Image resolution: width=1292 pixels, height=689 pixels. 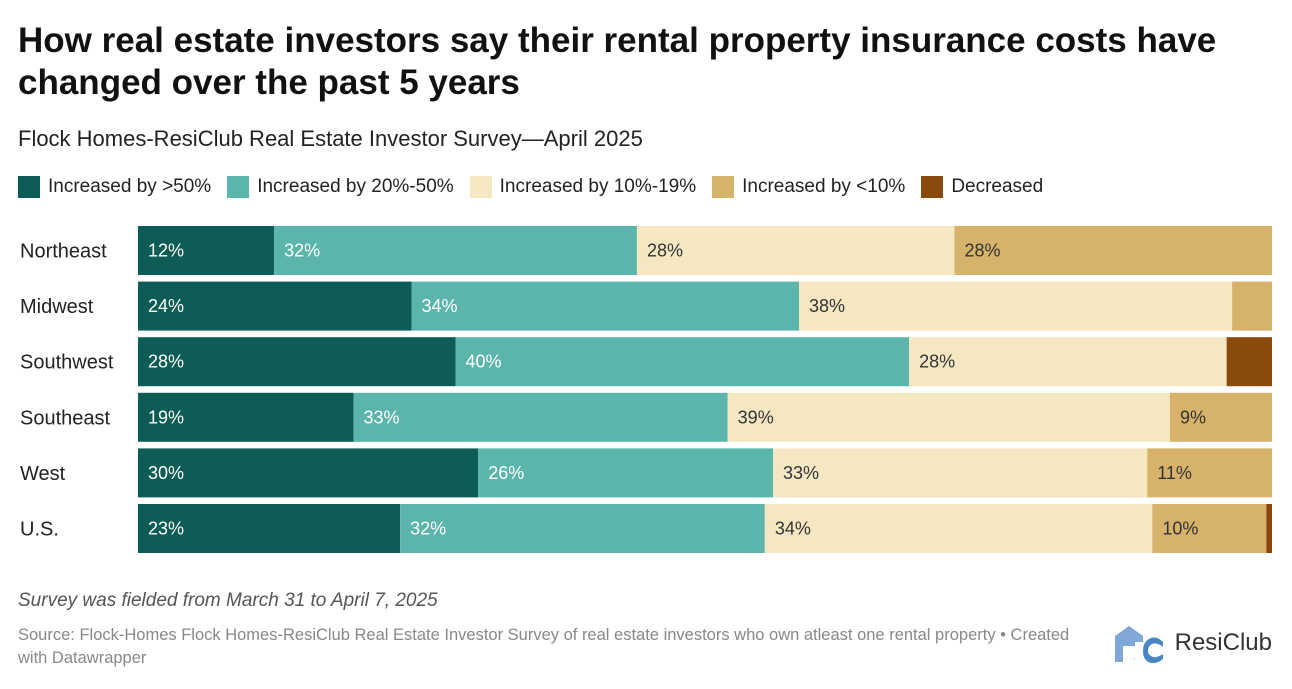 I want to click on data-label: 23%, so click(x=166, y=529).